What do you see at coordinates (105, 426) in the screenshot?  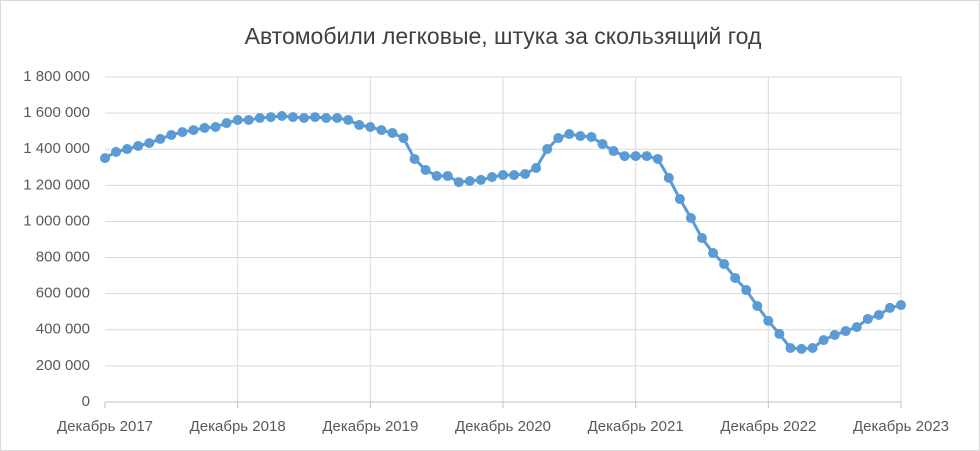 I see `x-tick-label: Декабрь 2017` at bounding box center [105, 426].